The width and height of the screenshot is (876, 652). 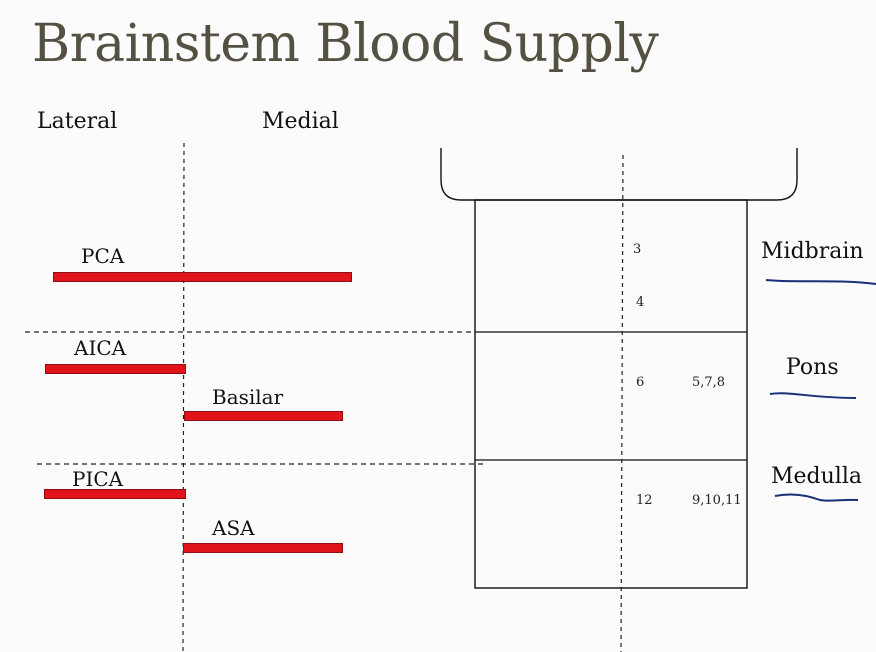 What do you see at coordinates (202, 277) in the screenshot?
I see `artery-bar-pca` at bounding box center [202, 277].